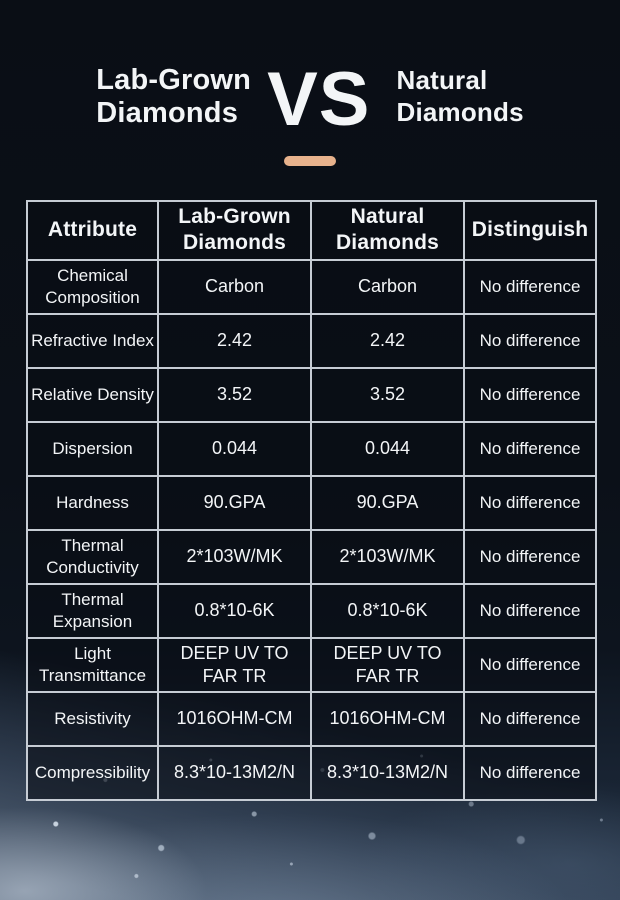 The height and width of the screenshot is (900, 620). Describe the element at coordinates (92, 556) in the screenshot. I see `attribute-cell: Thermal Conductivity` at that location.